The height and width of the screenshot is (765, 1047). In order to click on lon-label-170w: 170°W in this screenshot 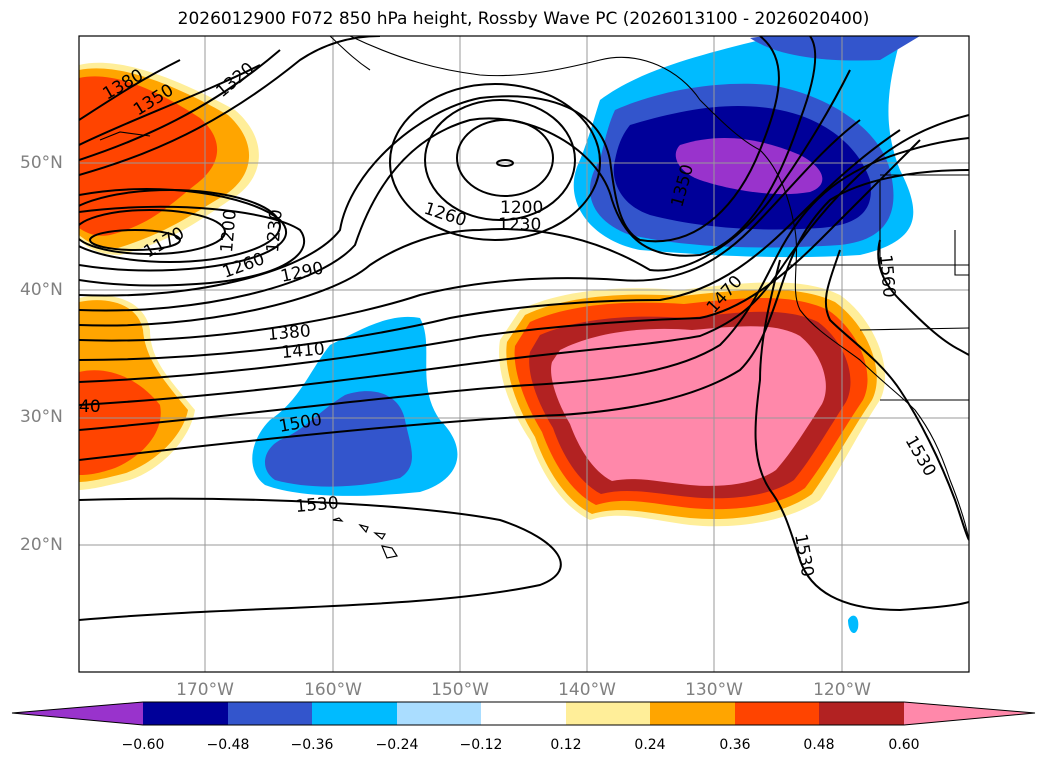, I will do `click(205, 690)`.